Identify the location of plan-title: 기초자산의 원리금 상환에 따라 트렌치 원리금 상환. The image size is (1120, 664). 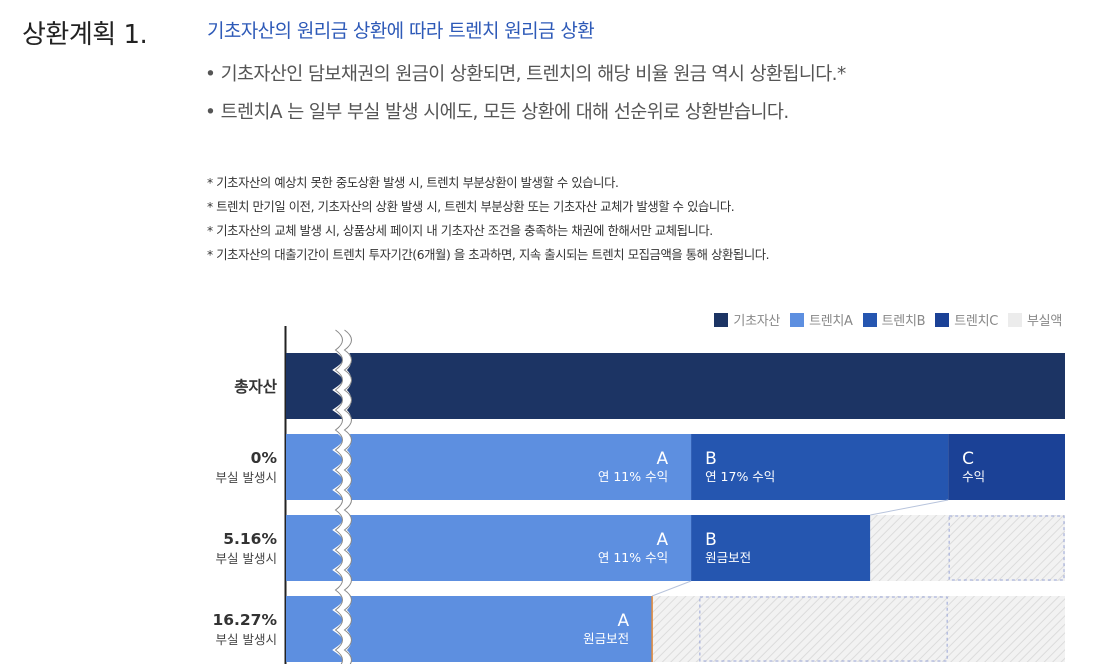
(401, 31).